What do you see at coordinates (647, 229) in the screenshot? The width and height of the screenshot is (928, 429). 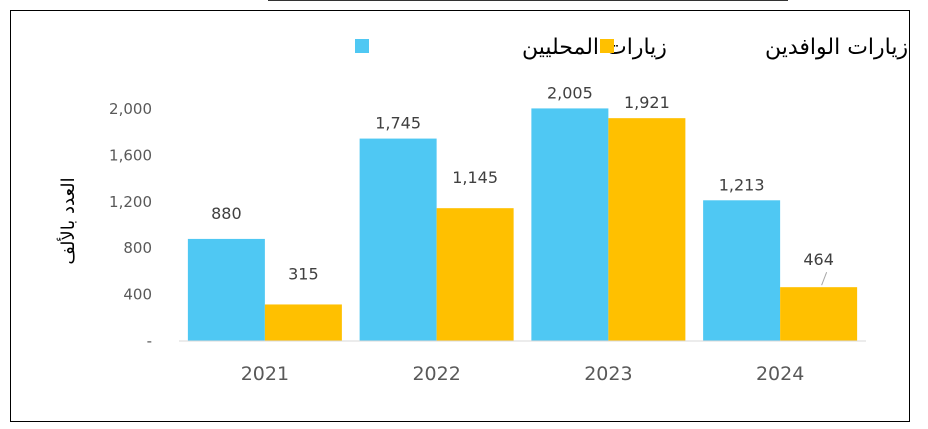 I see `bar-visitors-2023` at bounding box center [647, 229].